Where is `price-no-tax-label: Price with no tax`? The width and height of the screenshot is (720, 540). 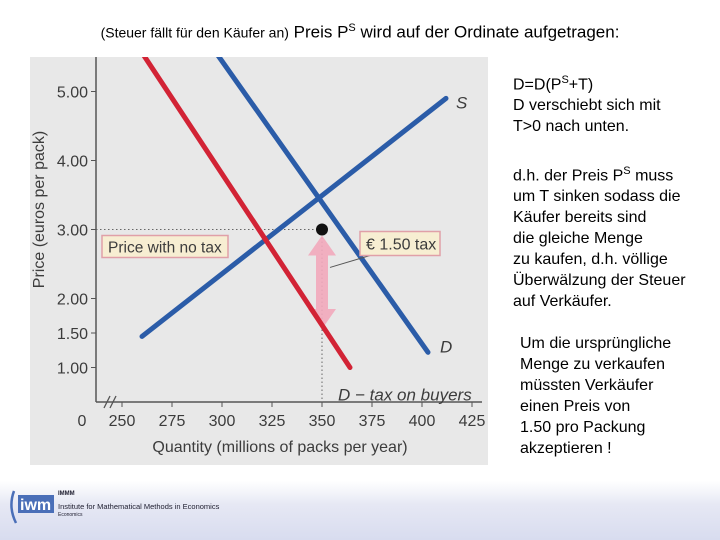
price-no-tax-label: Price with no tax is located at coordinates (165, 248).